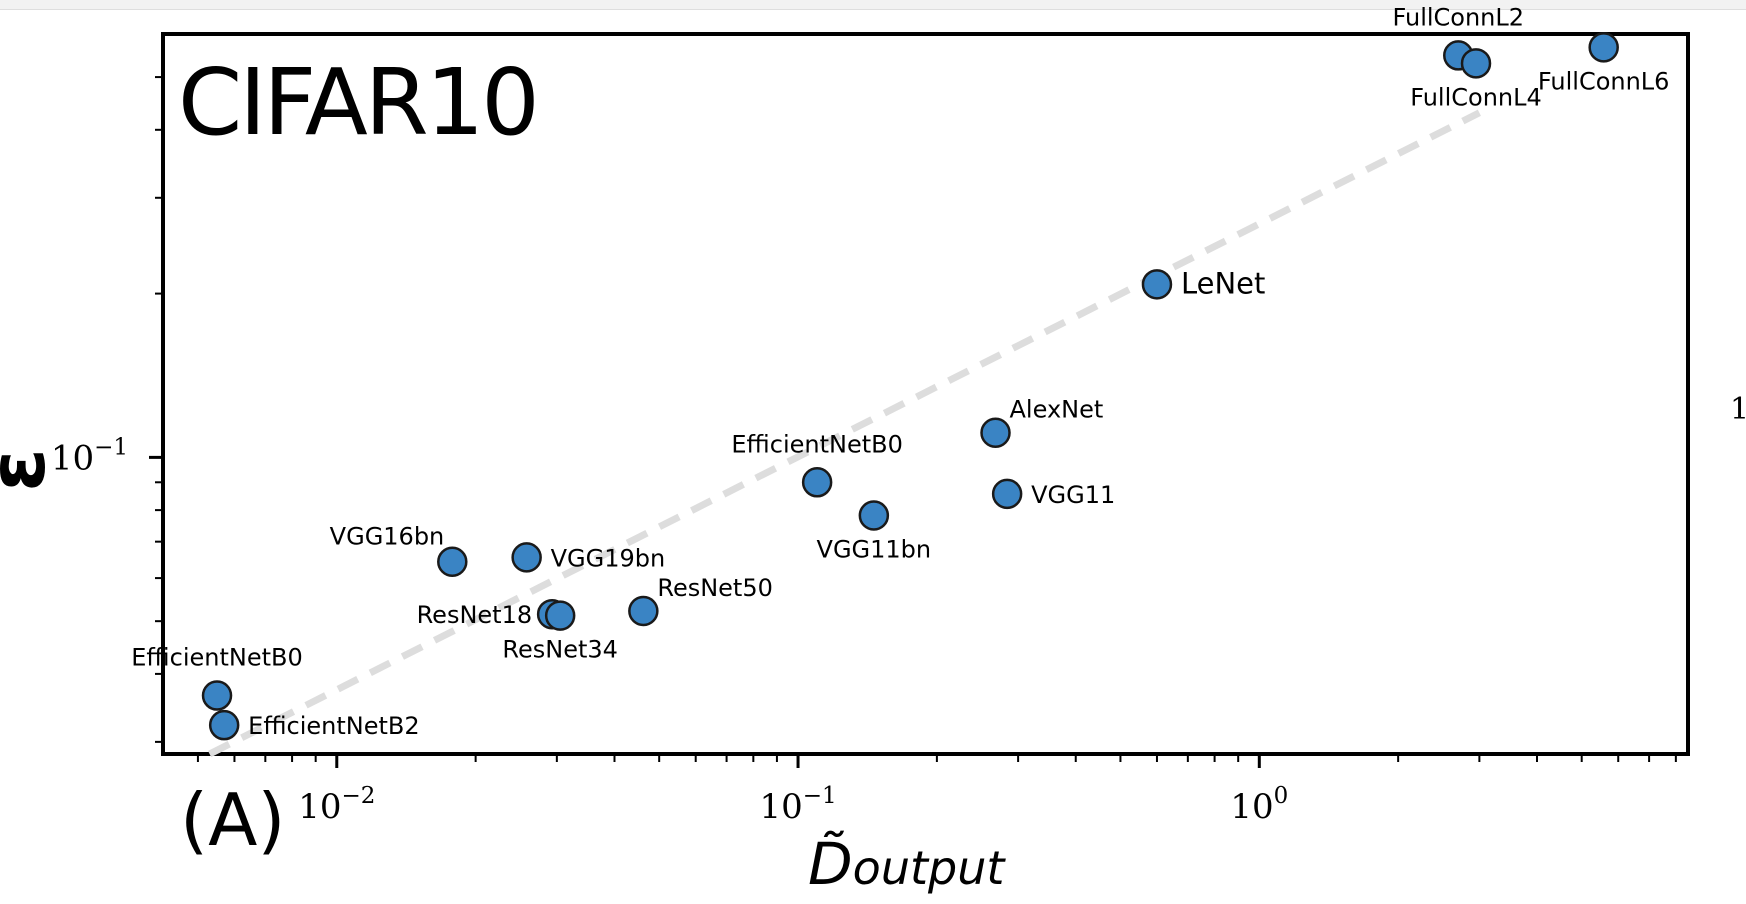  I want to click on right-edge-tick-label: 1, so click(1738, 409).